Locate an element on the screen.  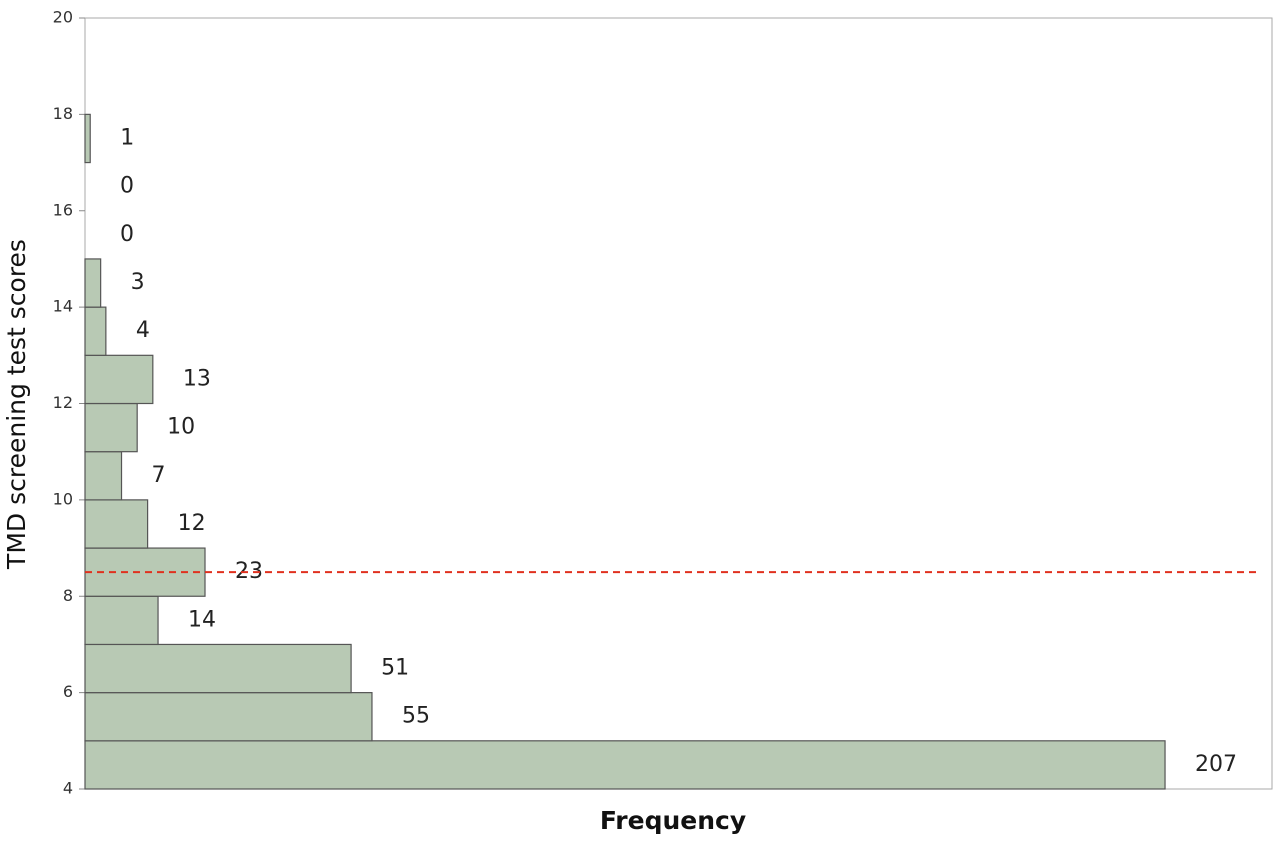
value-label: 3 is located at coordinates (138, 282).